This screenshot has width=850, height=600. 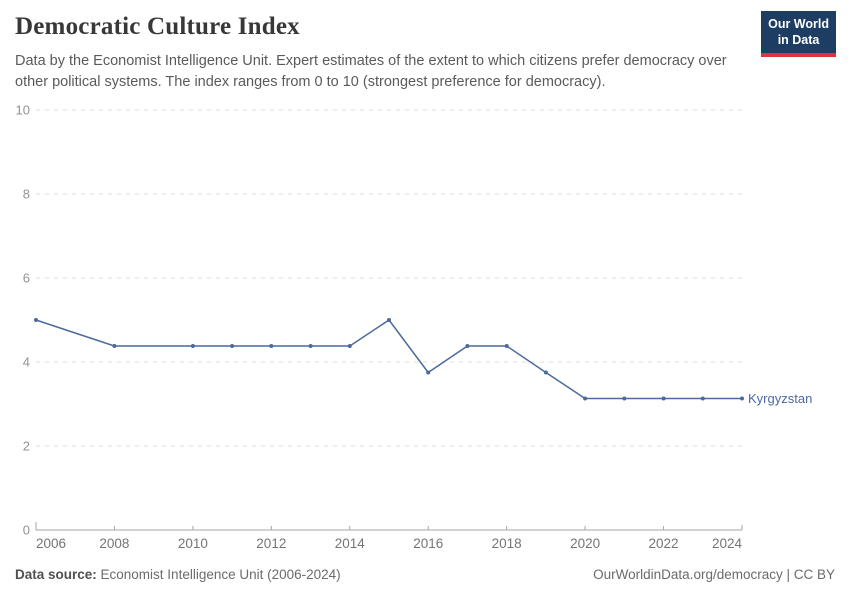 I want to click on owid-logo-line2: in Data, so click(x=798, y=39).